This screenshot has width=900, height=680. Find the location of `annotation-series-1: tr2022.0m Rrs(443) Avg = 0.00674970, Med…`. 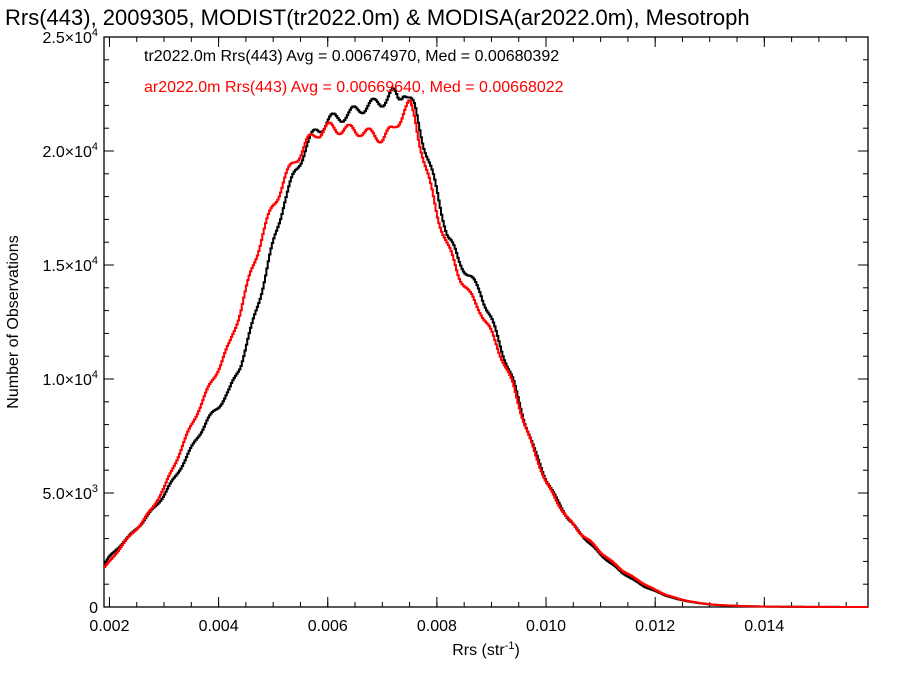

annotation-series-1: tr2022.0m Rrs(443) Avg = 0.00674970, Med… is located at coordinates (351, 56).